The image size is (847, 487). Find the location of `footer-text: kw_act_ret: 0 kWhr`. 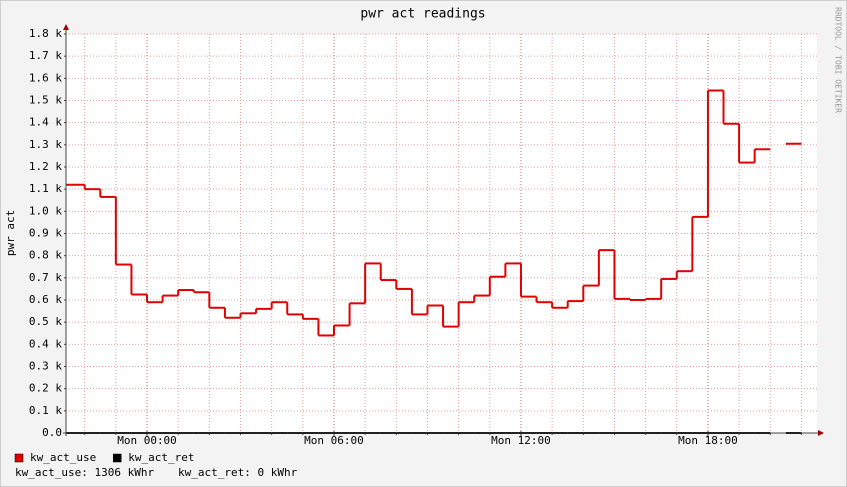

footer-text: kw_act_ret: 0 kWhr is located at coordinates (238, 472).